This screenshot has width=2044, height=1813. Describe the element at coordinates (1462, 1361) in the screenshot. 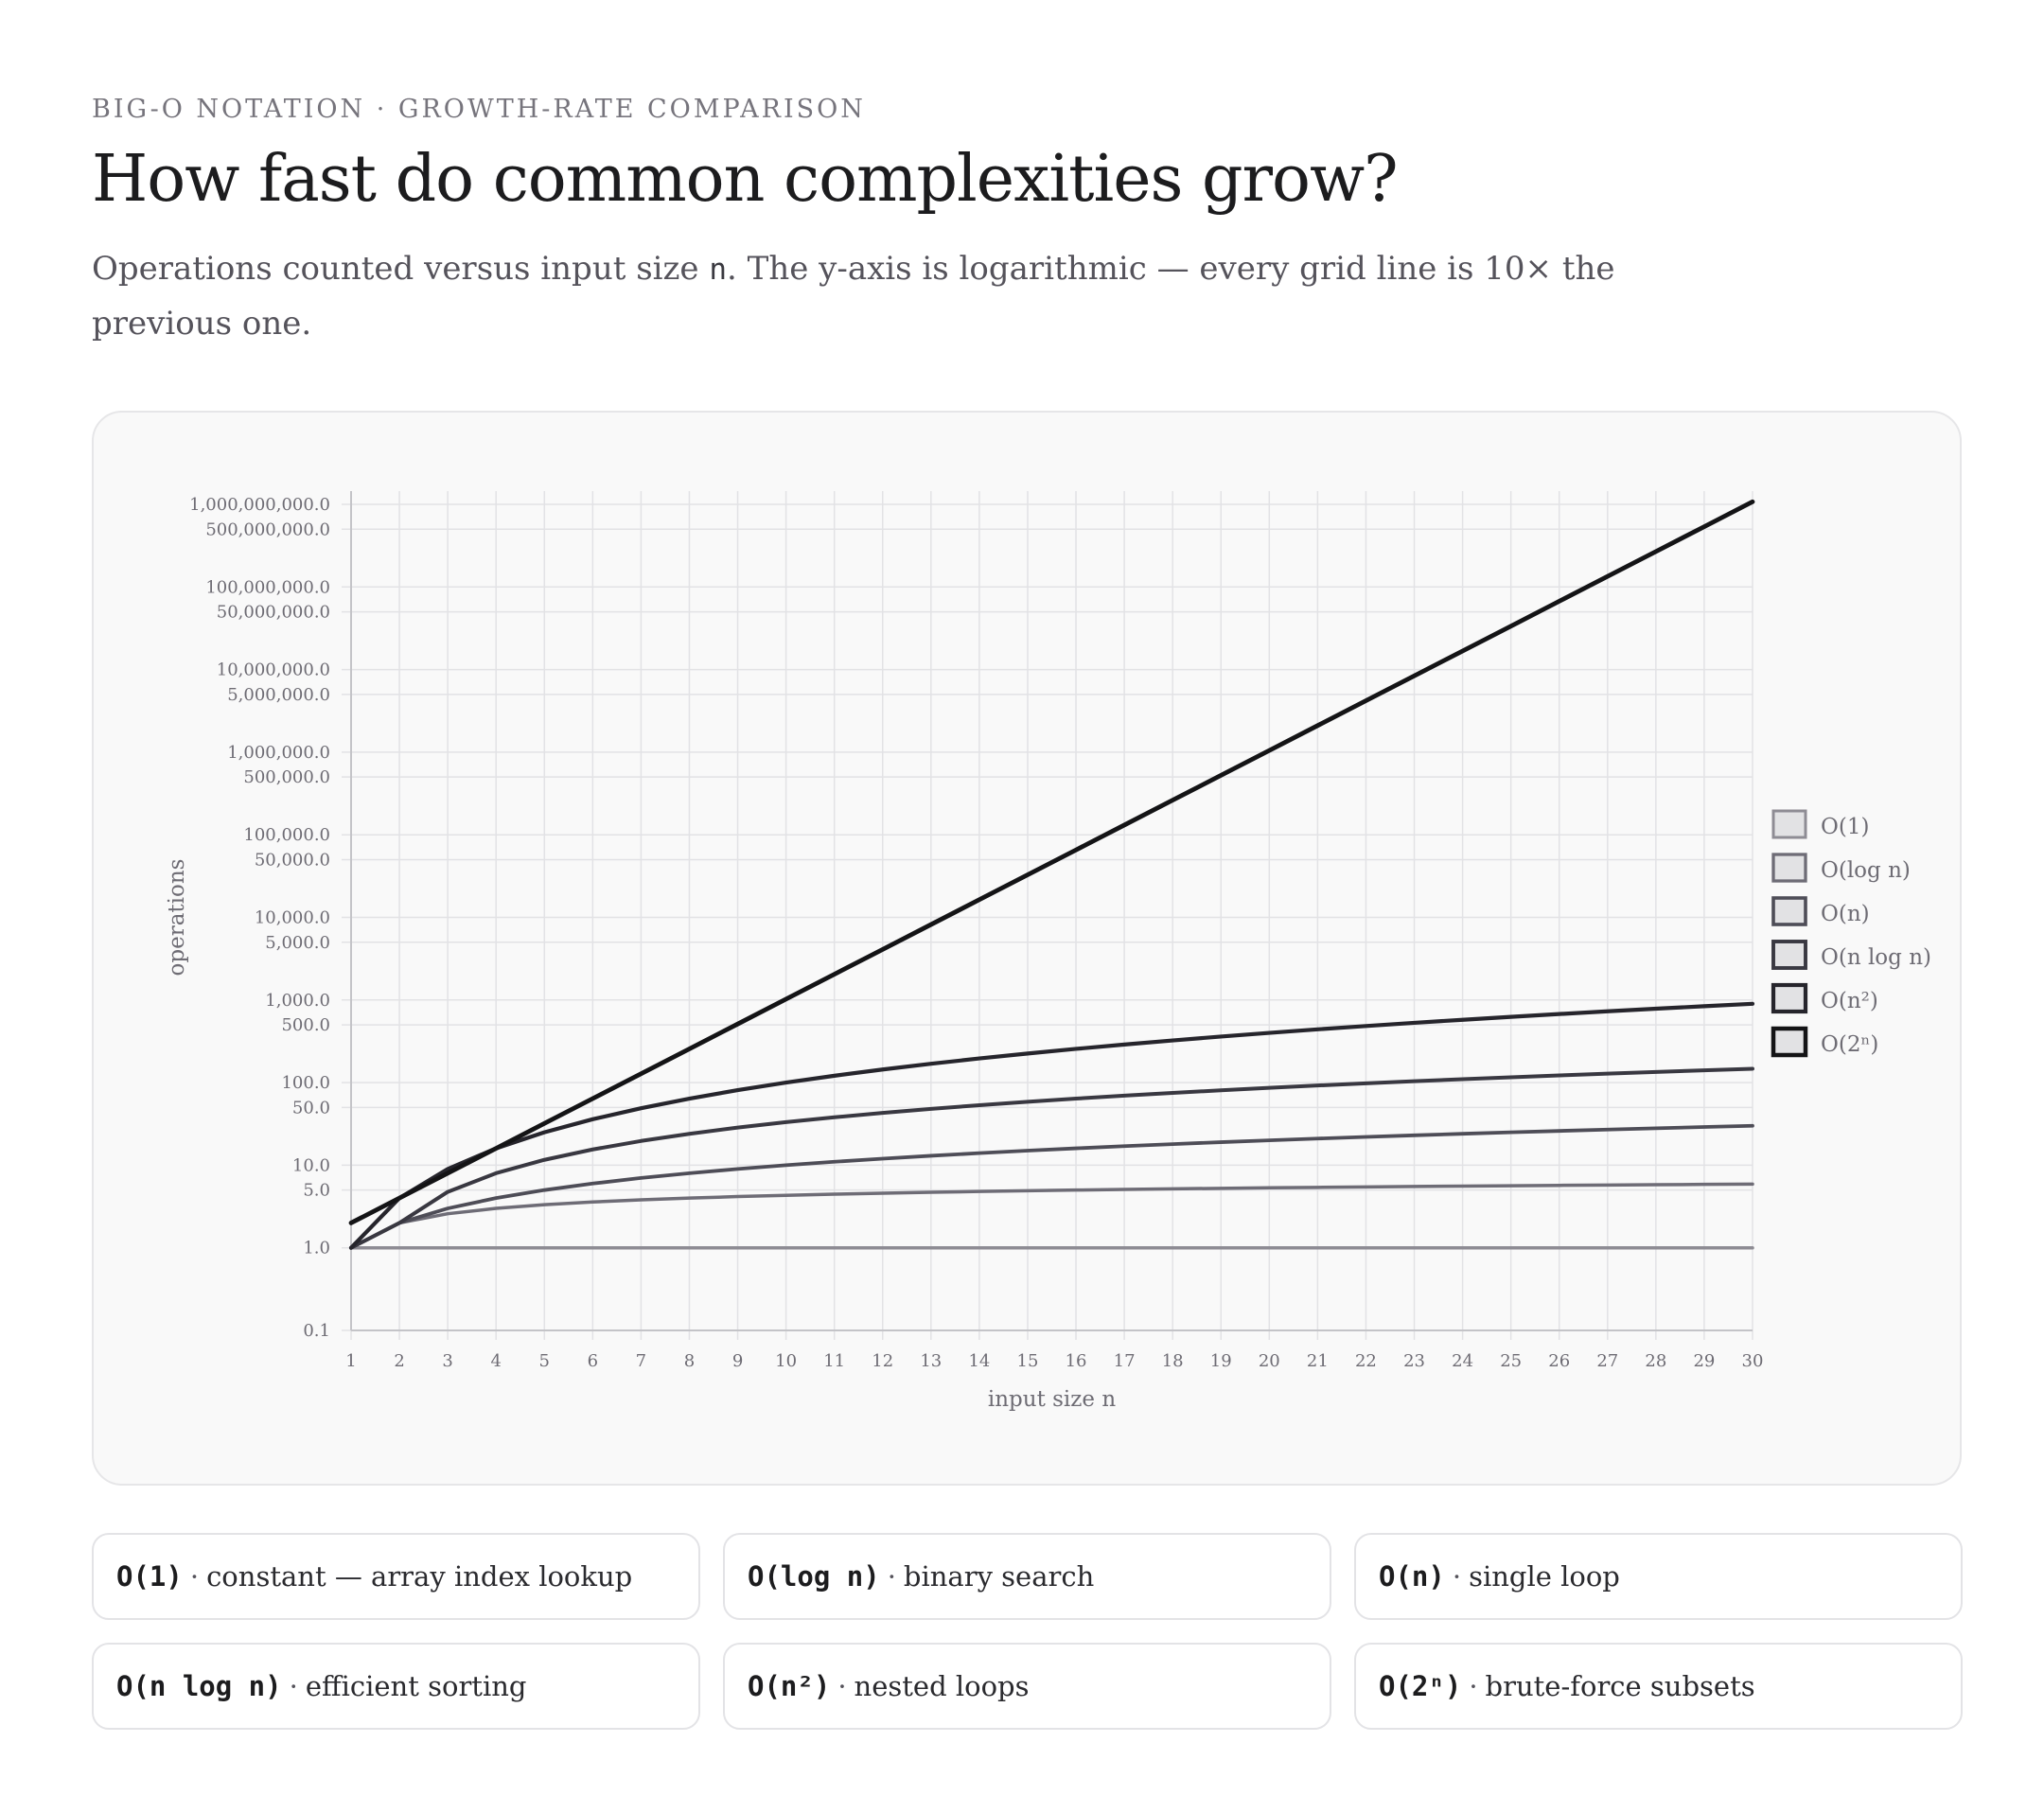

I see `x-tick-label: 24` at that location.